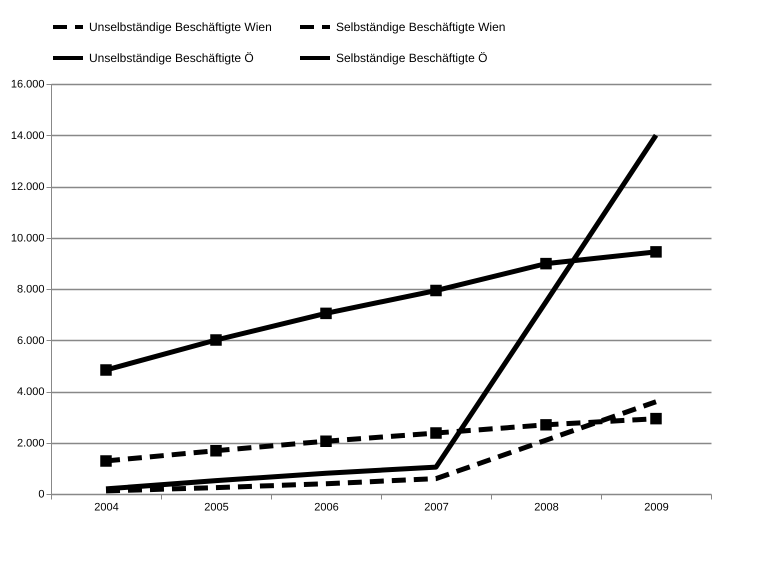  Describe the element at coordinates (656, 508) in the screenshot. I see `x-tick-label: 2009` at that location.